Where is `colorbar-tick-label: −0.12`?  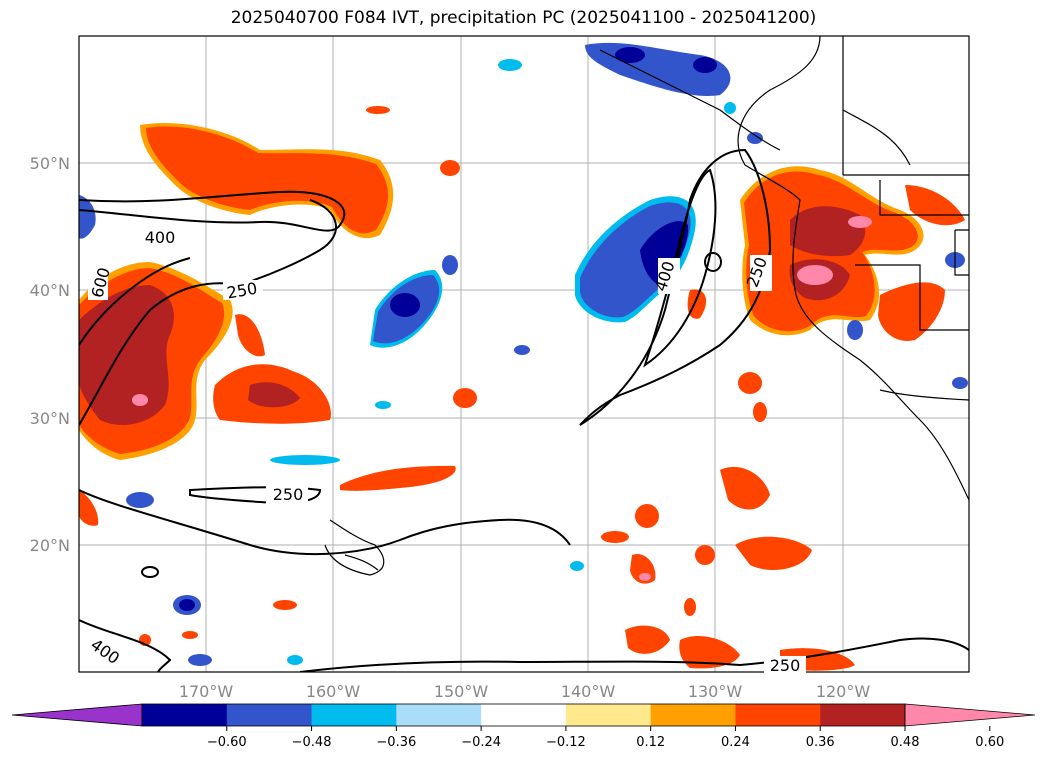
colorbar-tick-label: −0.12 is located at coordinates (566, 742).